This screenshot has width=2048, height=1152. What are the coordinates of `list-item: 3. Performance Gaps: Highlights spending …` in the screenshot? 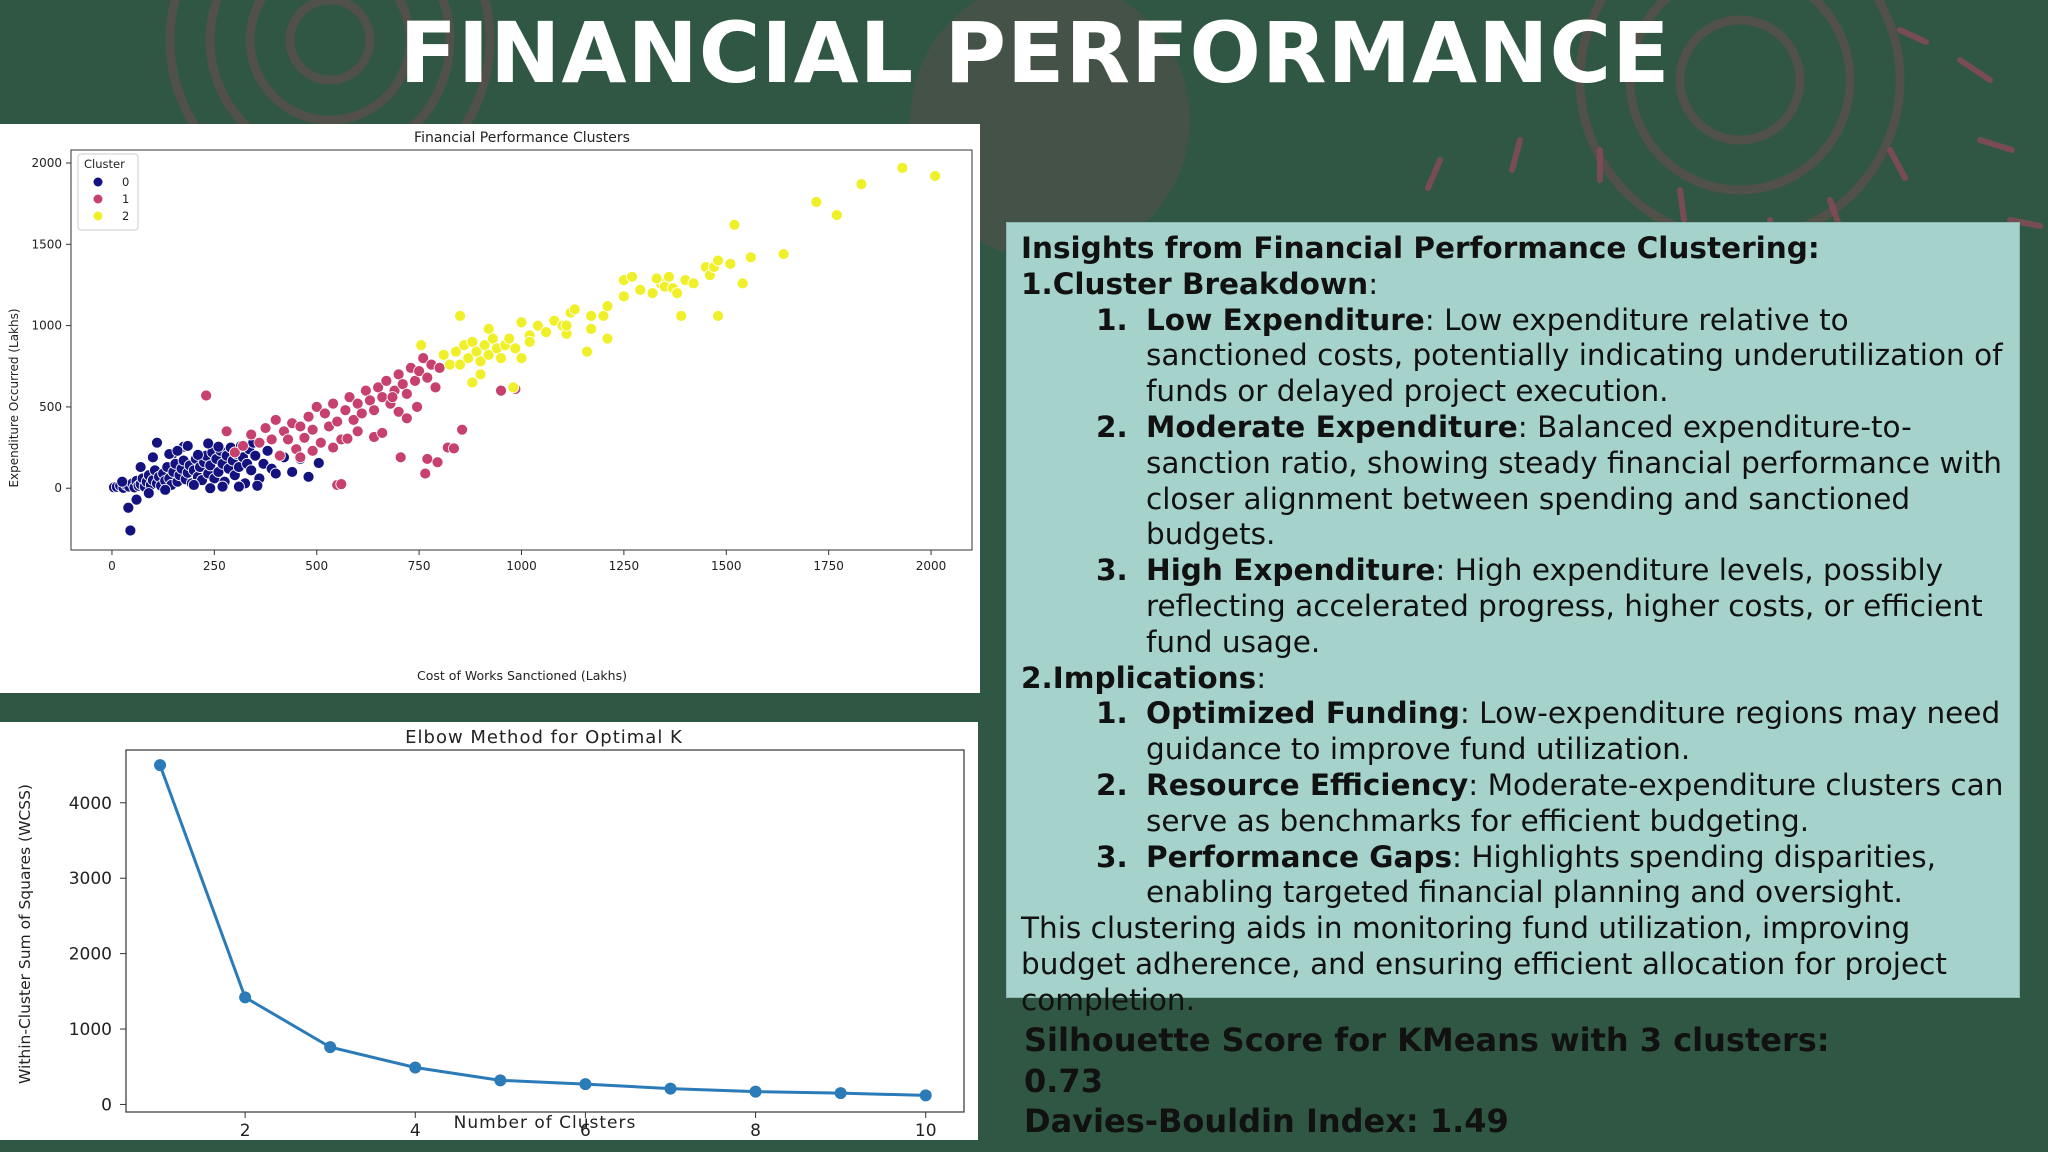 It's located at (1550, 875).